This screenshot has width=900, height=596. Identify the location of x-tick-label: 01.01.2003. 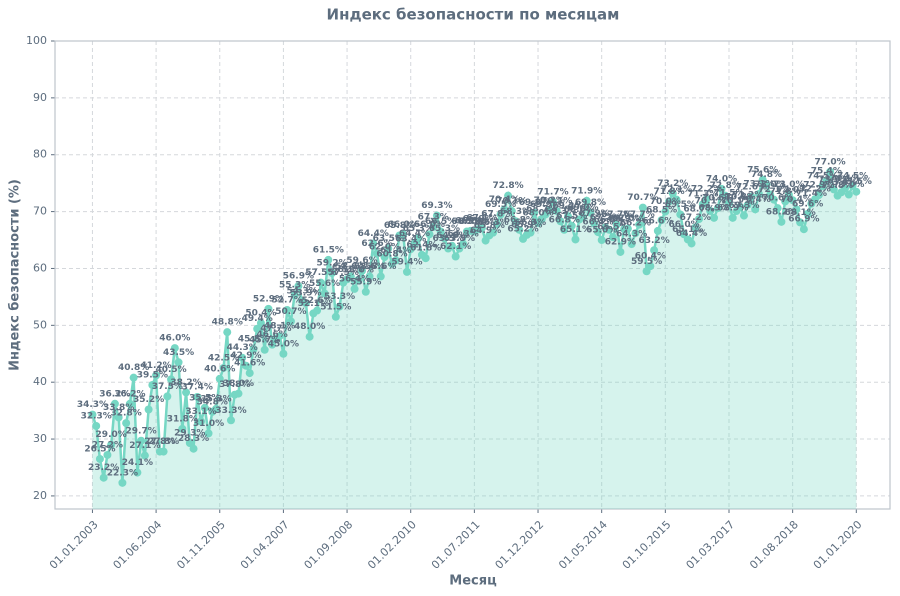
(74, 545).